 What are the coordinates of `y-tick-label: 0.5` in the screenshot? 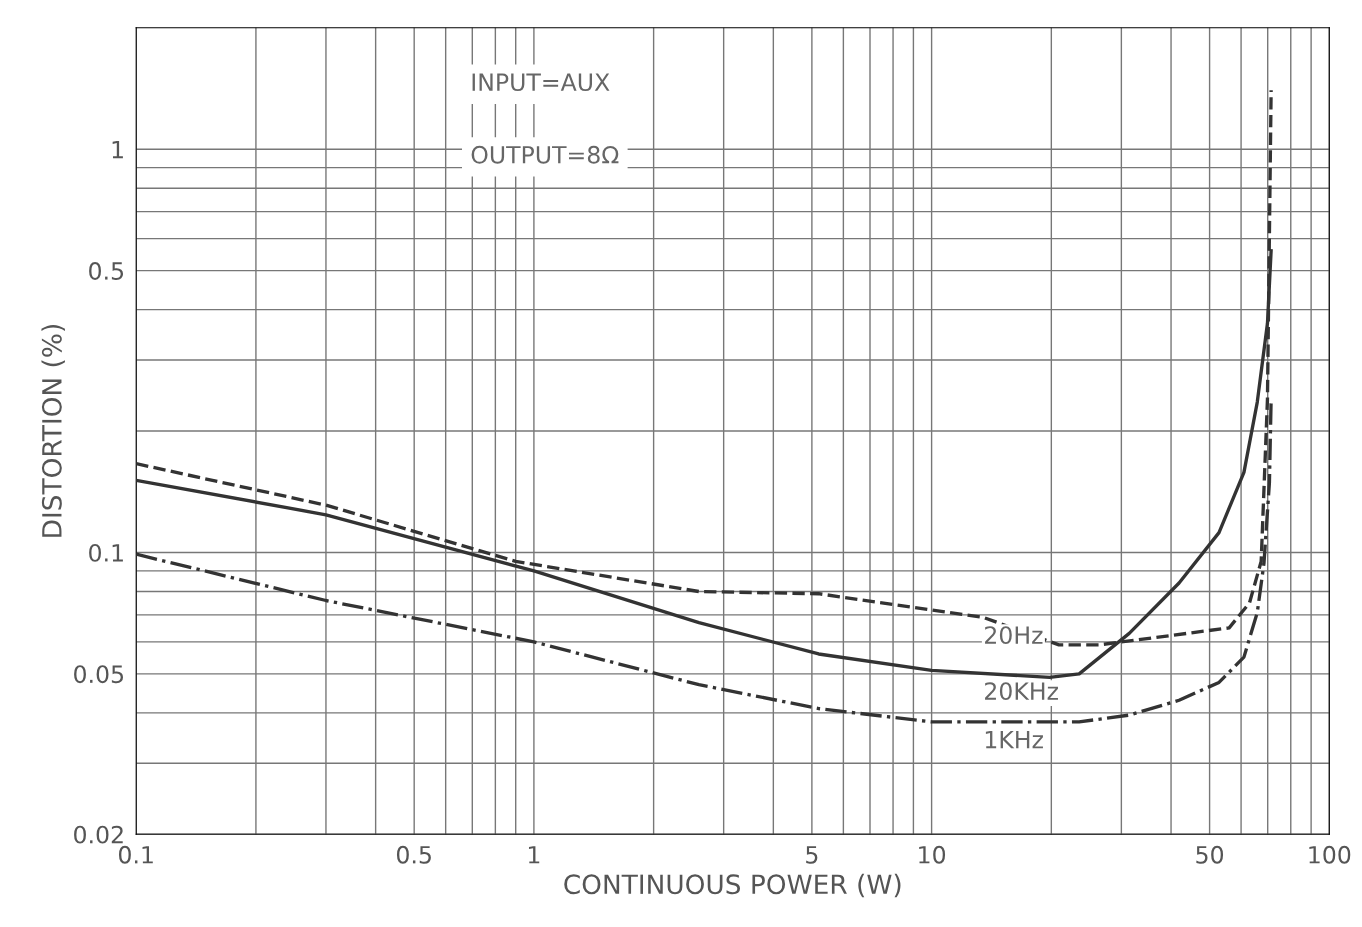 It's located at (106, 271).